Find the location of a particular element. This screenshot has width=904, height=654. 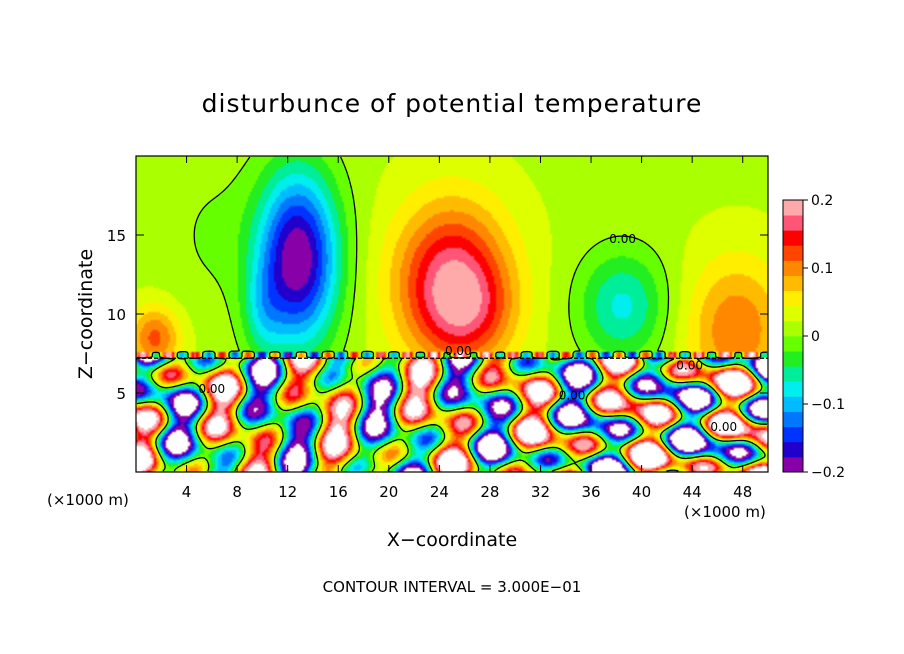

contour-interval-note: CONTOUR INTERVAL = 3.000E−01 is located at coordinates (452, 587).